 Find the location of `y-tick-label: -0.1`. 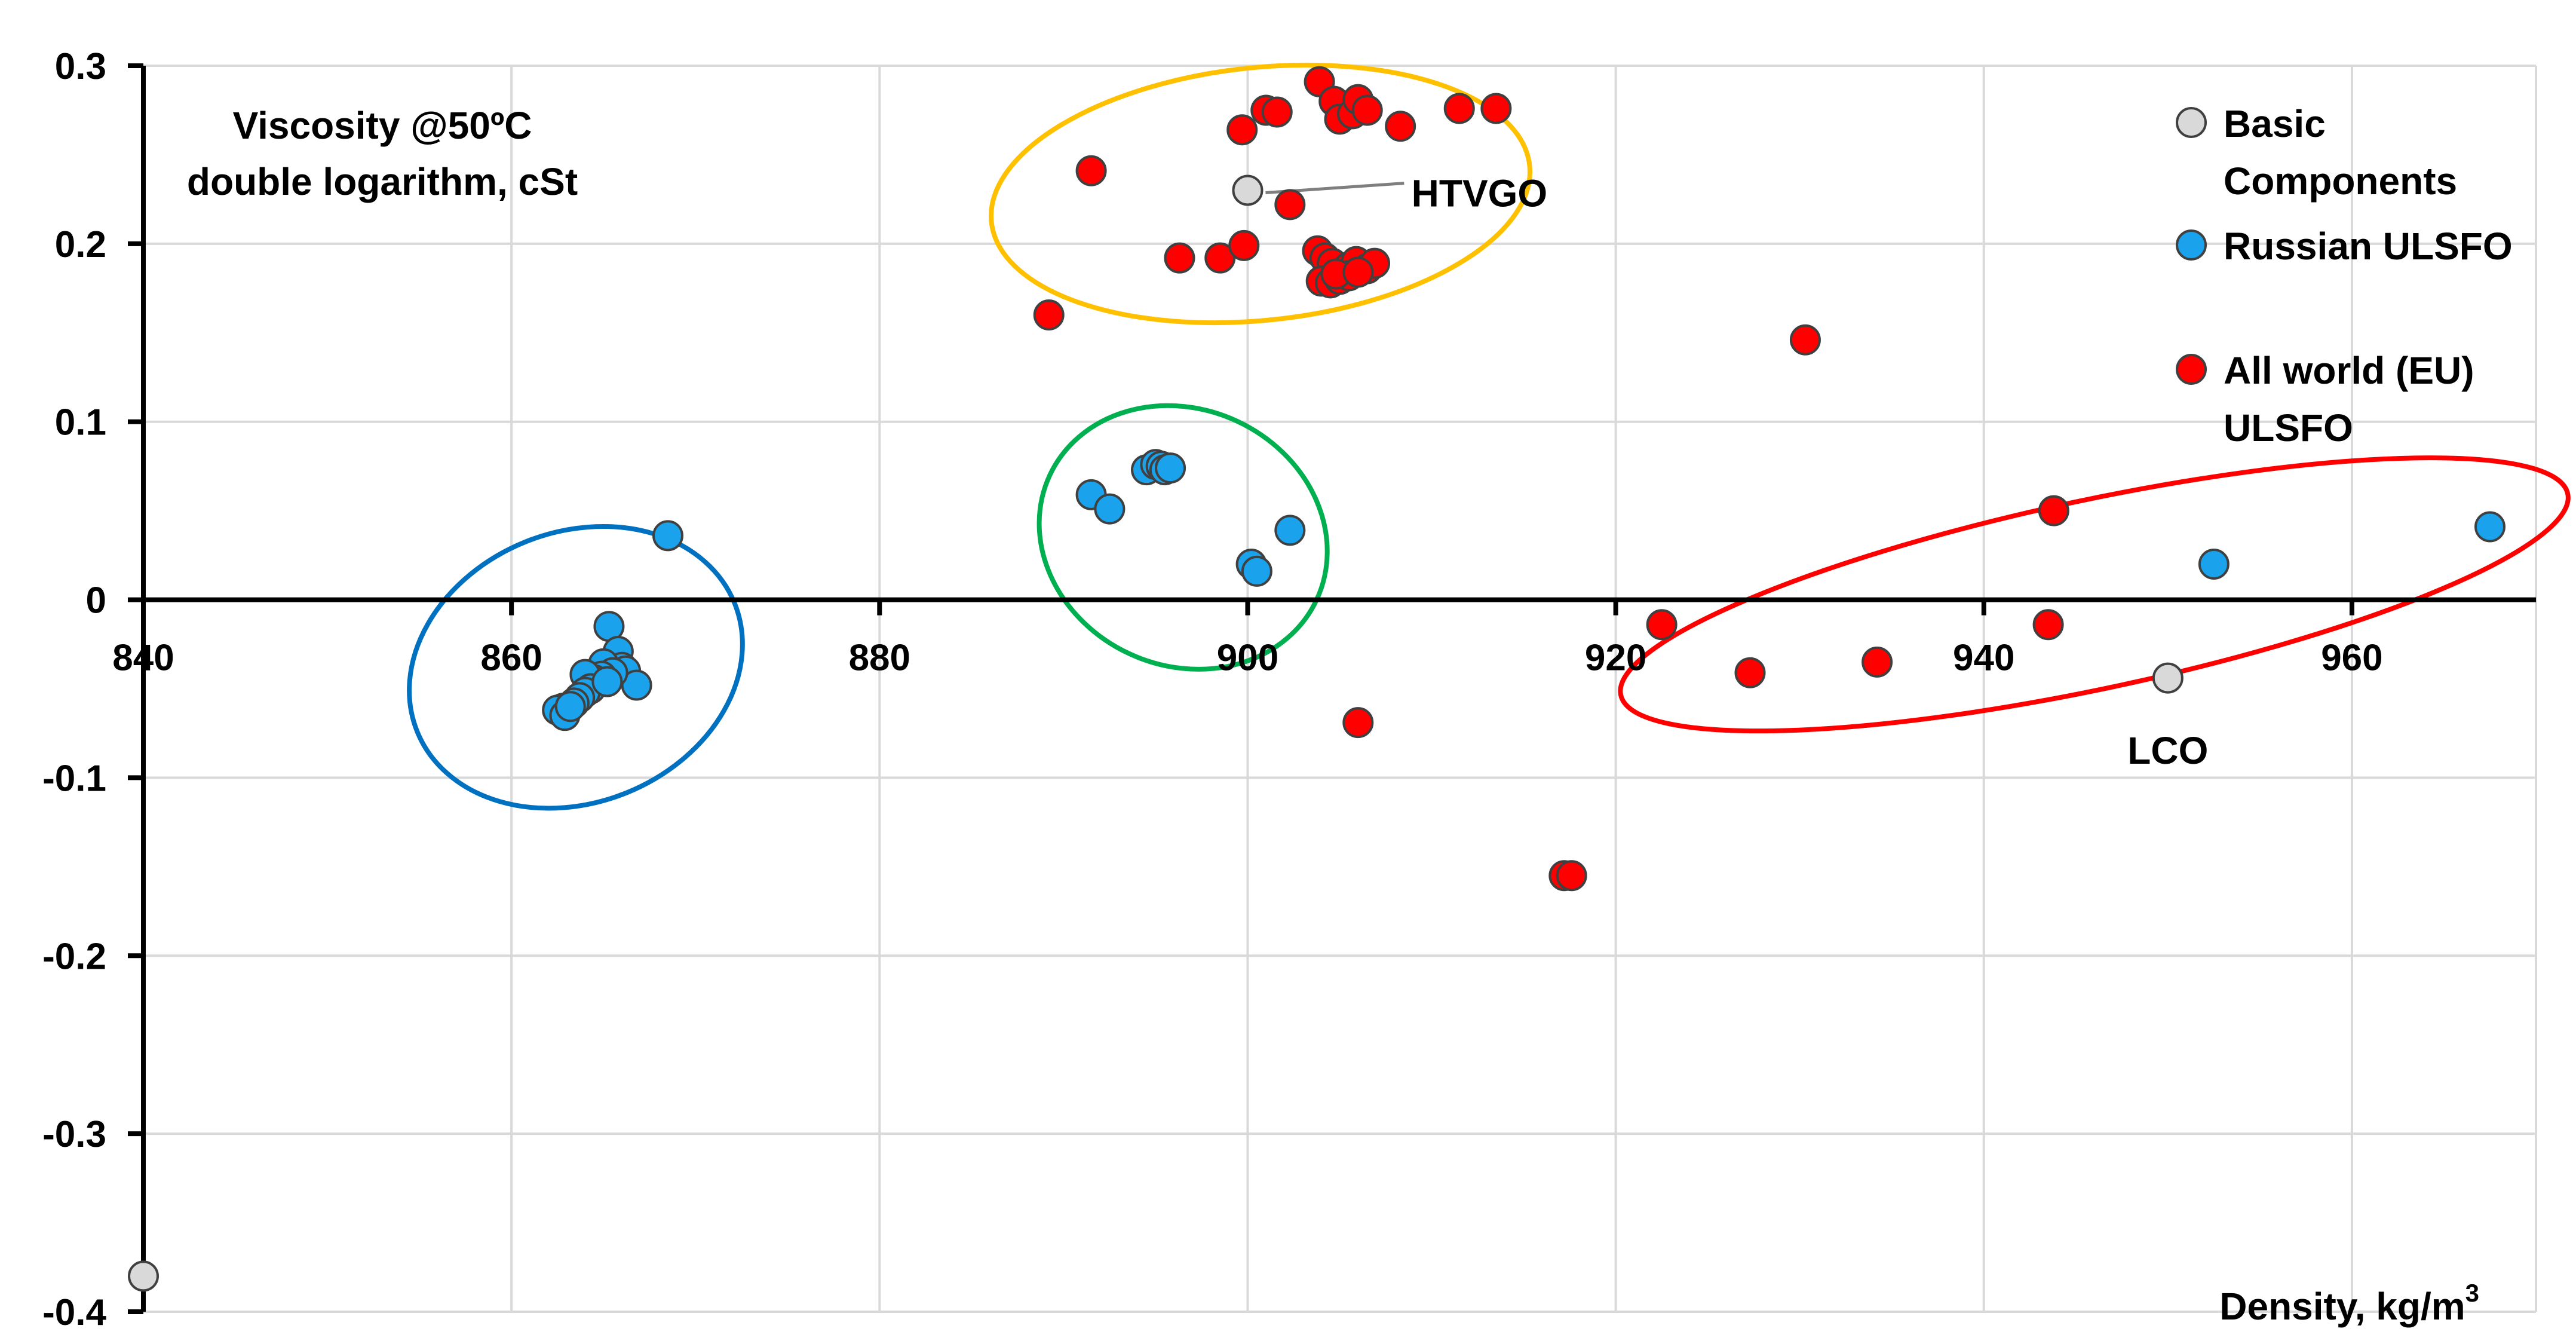

y-tick-label: -0.1 is located at coordinates (74, 778).